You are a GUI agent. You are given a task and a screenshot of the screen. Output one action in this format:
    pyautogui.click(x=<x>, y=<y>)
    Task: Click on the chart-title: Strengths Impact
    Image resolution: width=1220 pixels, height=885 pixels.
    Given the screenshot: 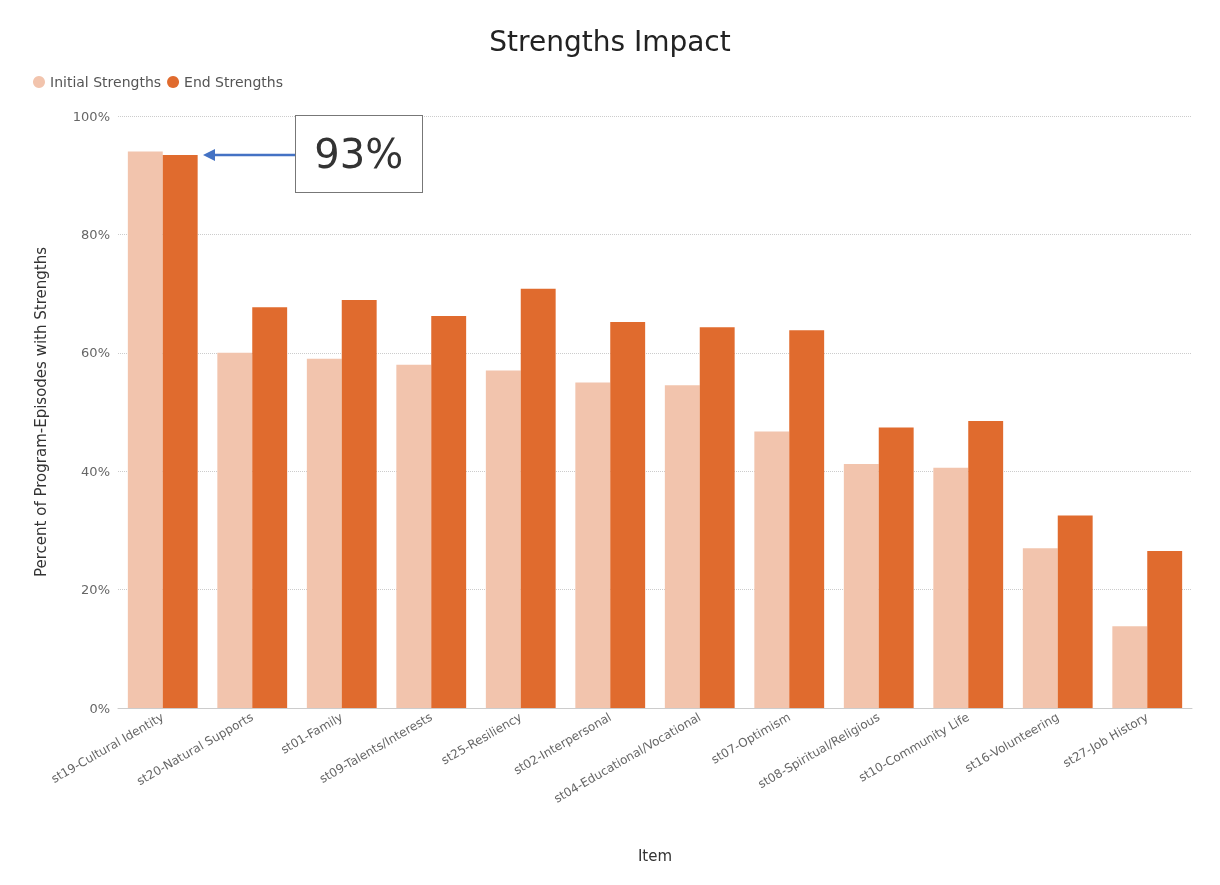 What is the action you would take?
    pyautogui.click(x=610, y=41)
    